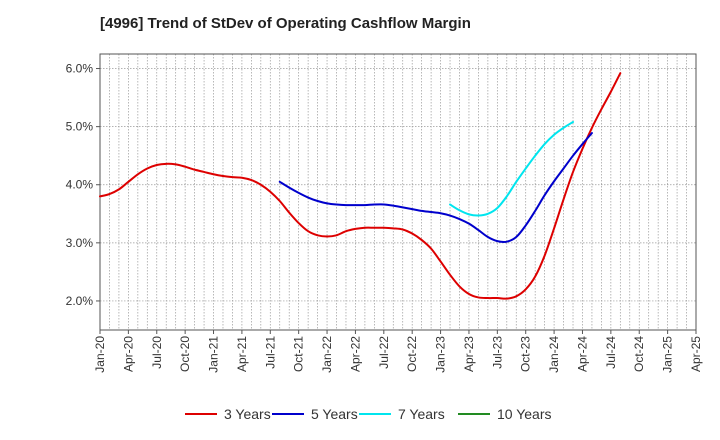  What do you see at coordinates (80, 243) in the screenshot?
I see `y-tick-label: 3.0%` at bounding box center [80, 243].